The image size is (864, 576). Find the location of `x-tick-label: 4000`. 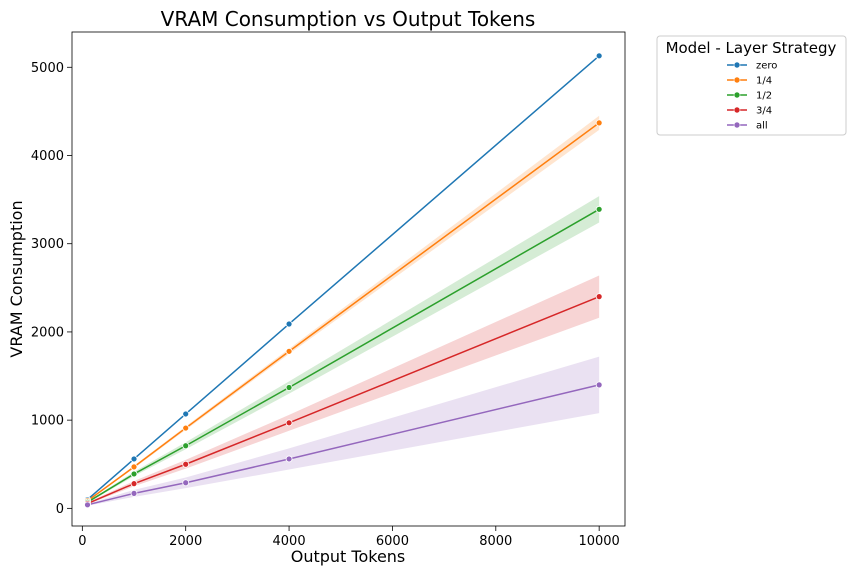

x-tick-label: 4000 is located at coordinates (289, 541).